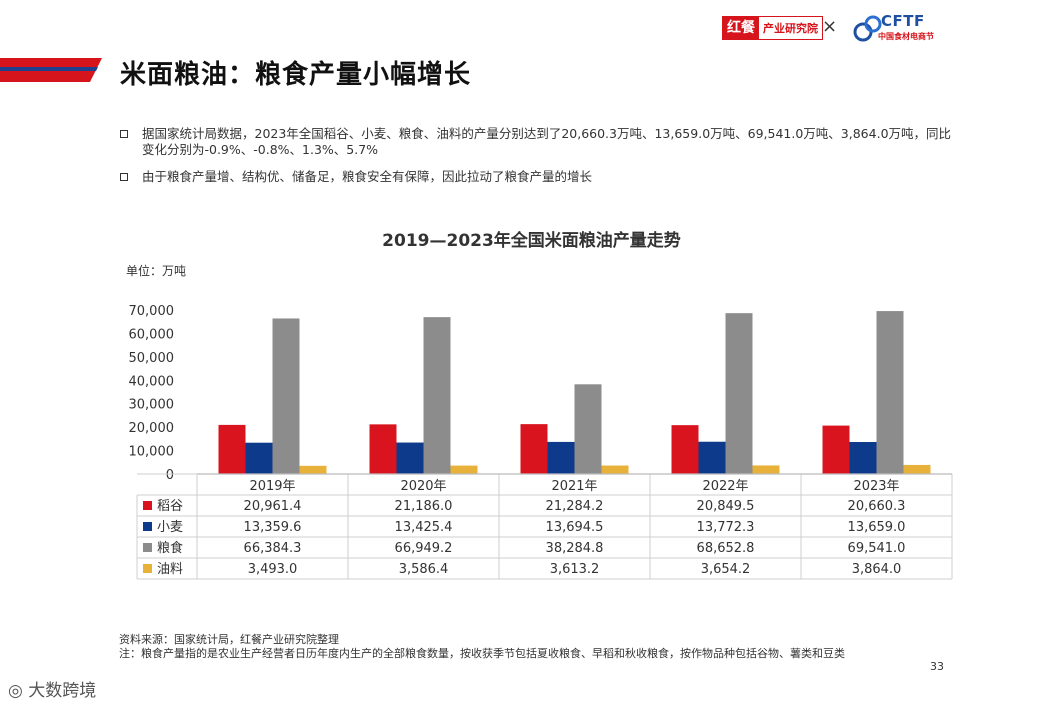  What do you see at coordinates (726, 506) in the screenshot?
I see `data-label: 20,849.5` at bounding box center [726, 506].